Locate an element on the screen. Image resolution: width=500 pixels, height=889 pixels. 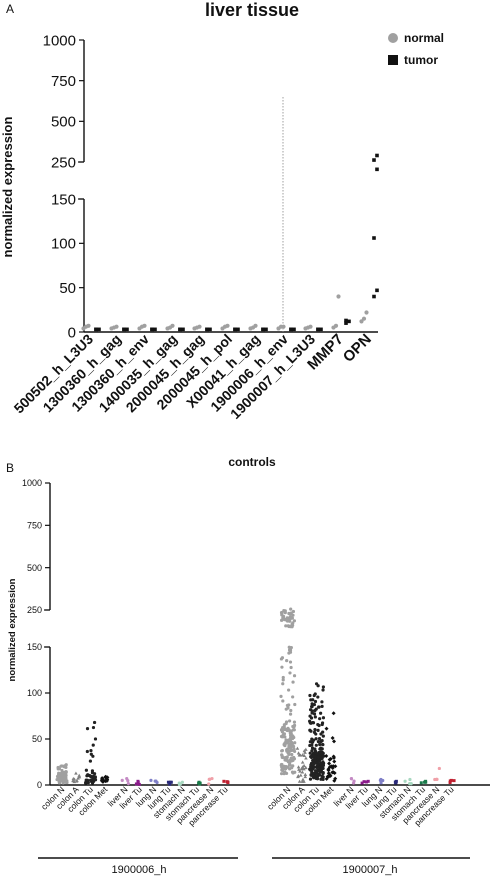
panel-b-y-tick-label: 500 is located at coordinates (34, 568).